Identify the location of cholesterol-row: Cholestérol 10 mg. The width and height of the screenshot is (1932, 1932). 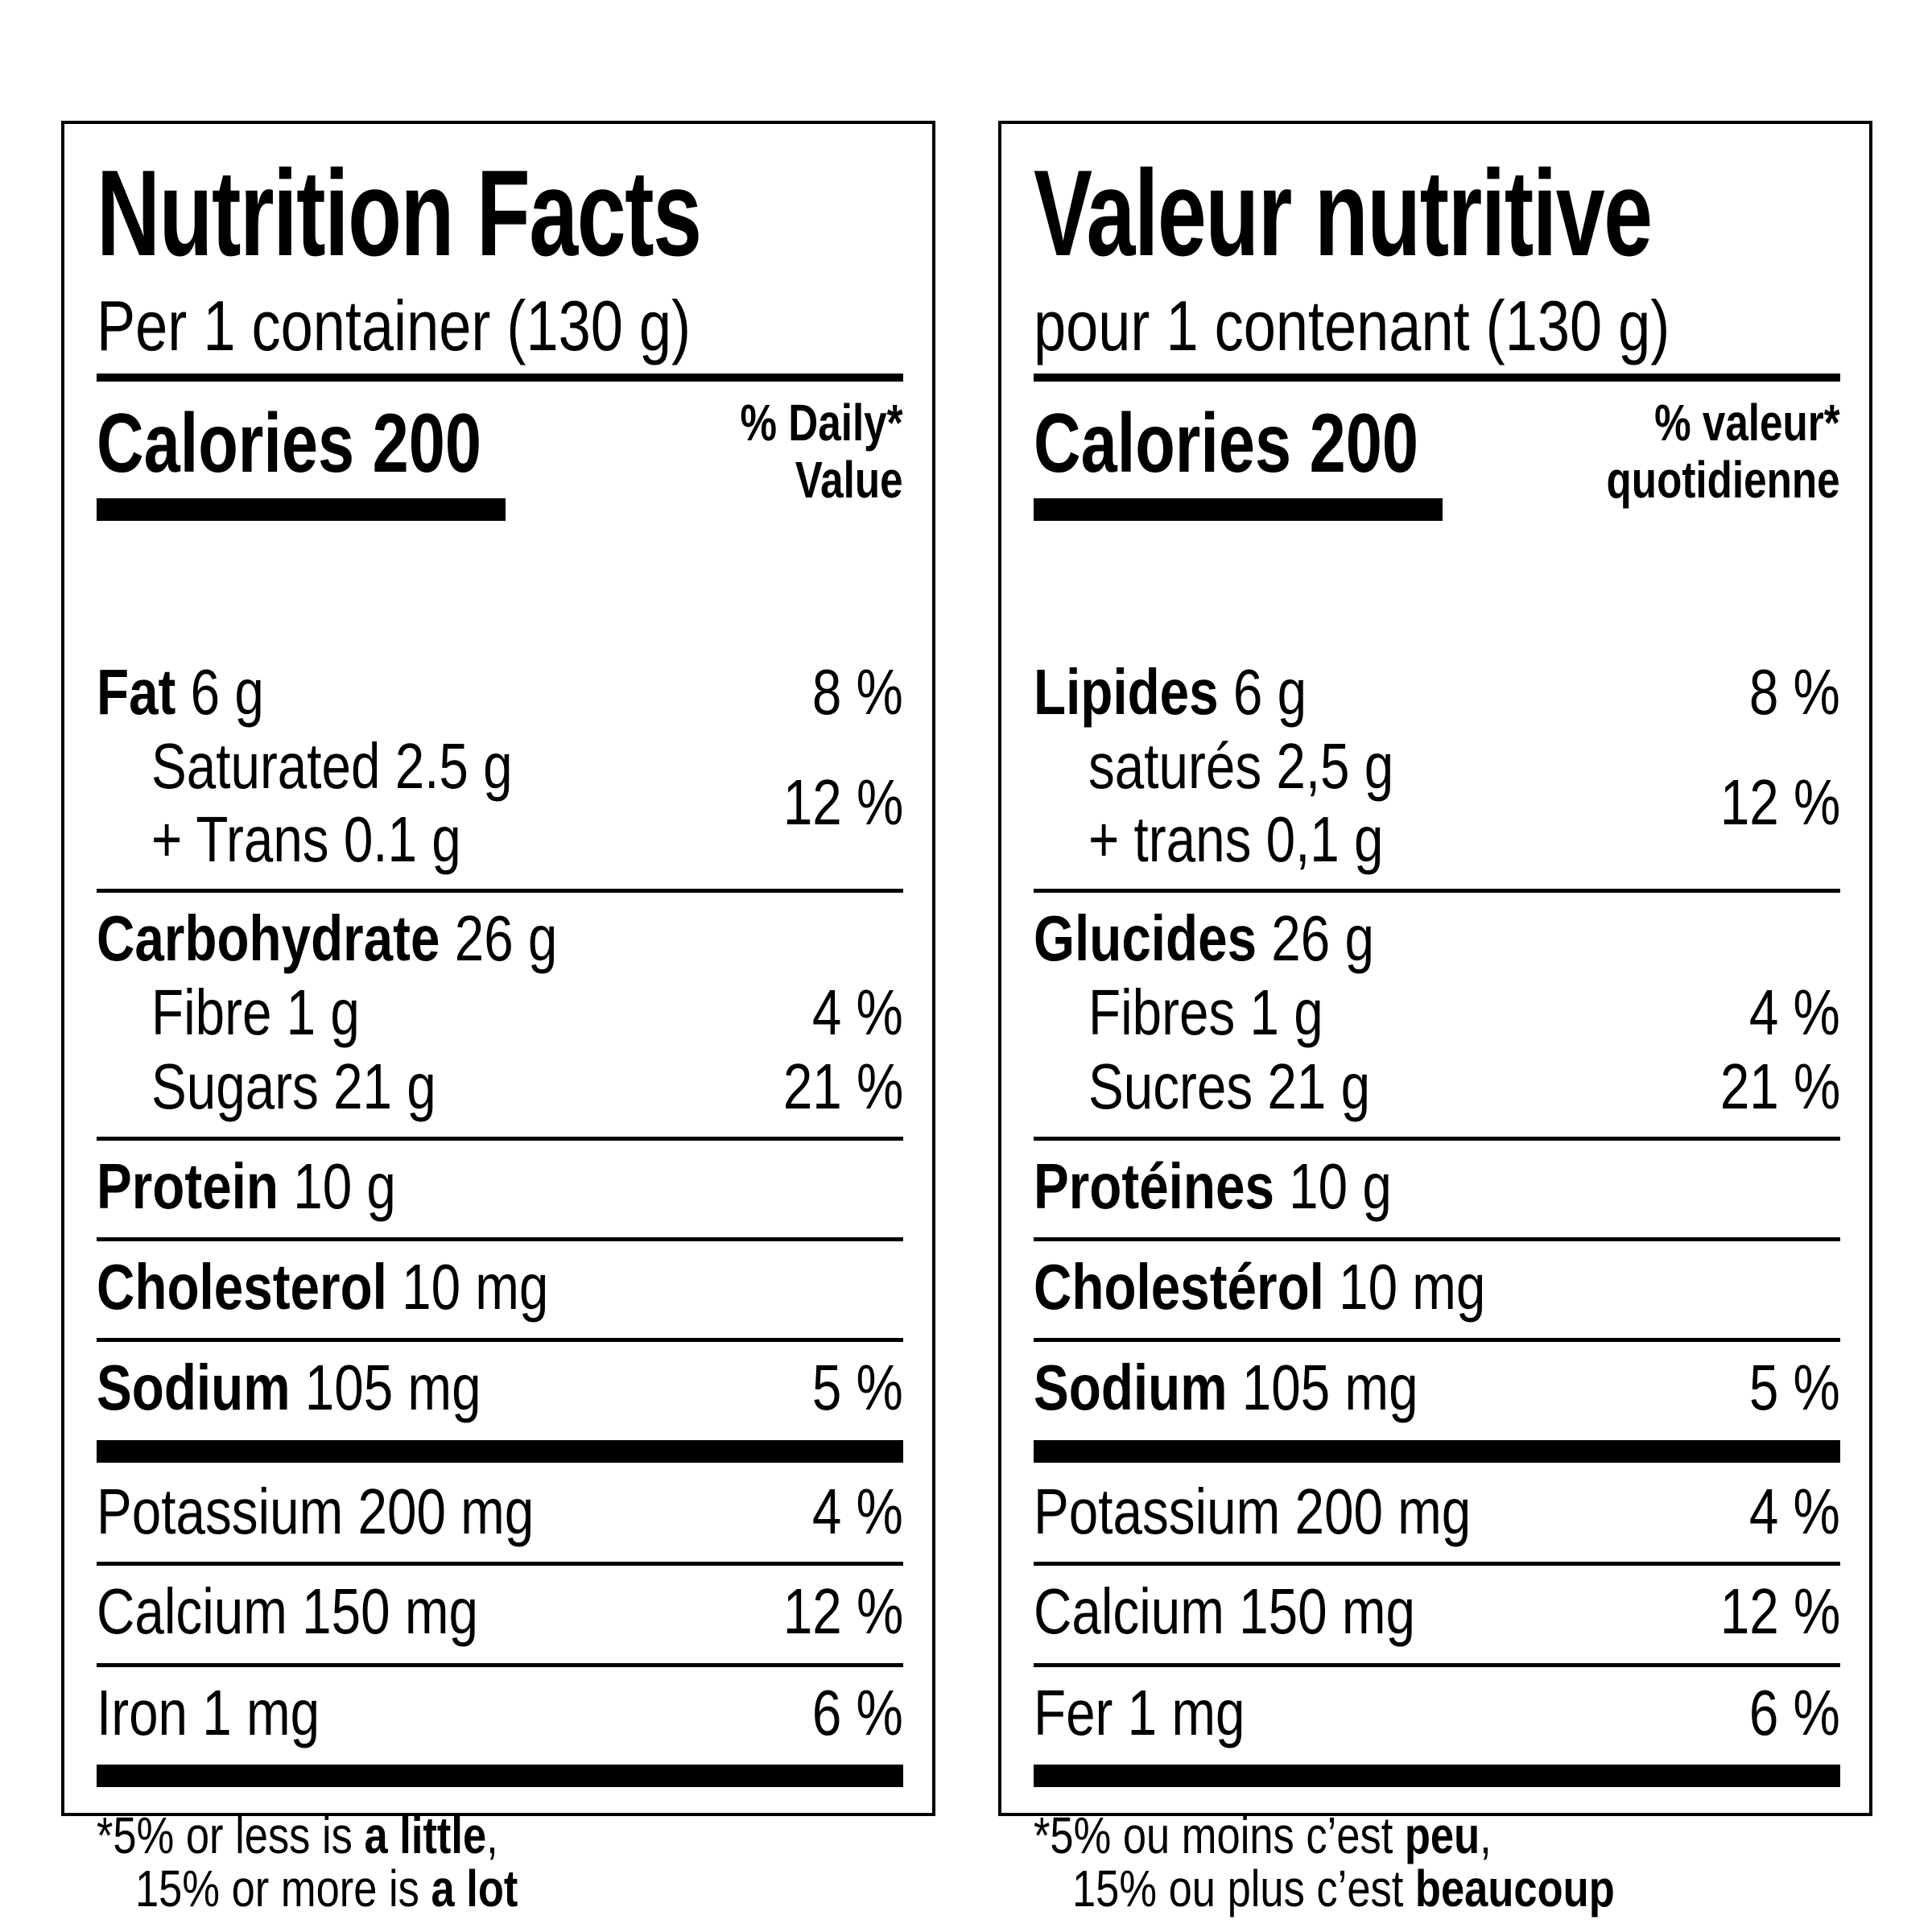
(1259, 1287).